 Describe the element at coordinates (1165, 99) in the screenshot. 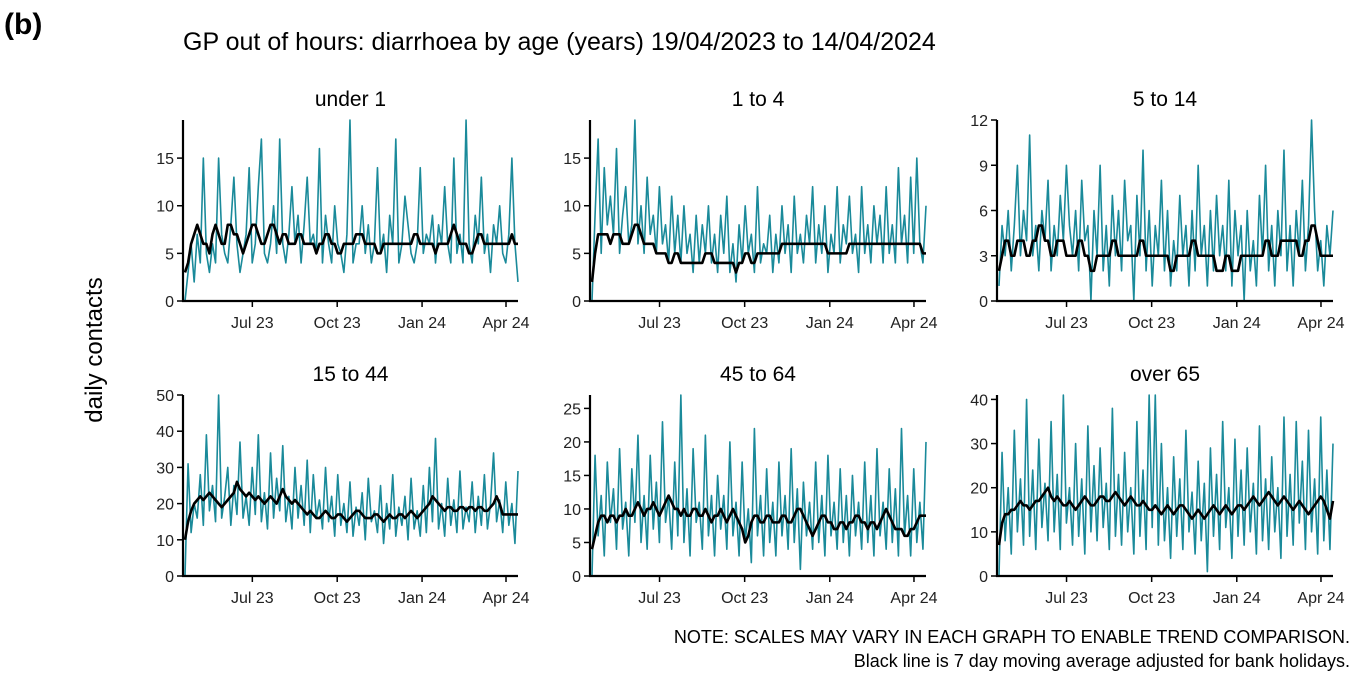

I see `facet-title: 5 to 14` at that location.